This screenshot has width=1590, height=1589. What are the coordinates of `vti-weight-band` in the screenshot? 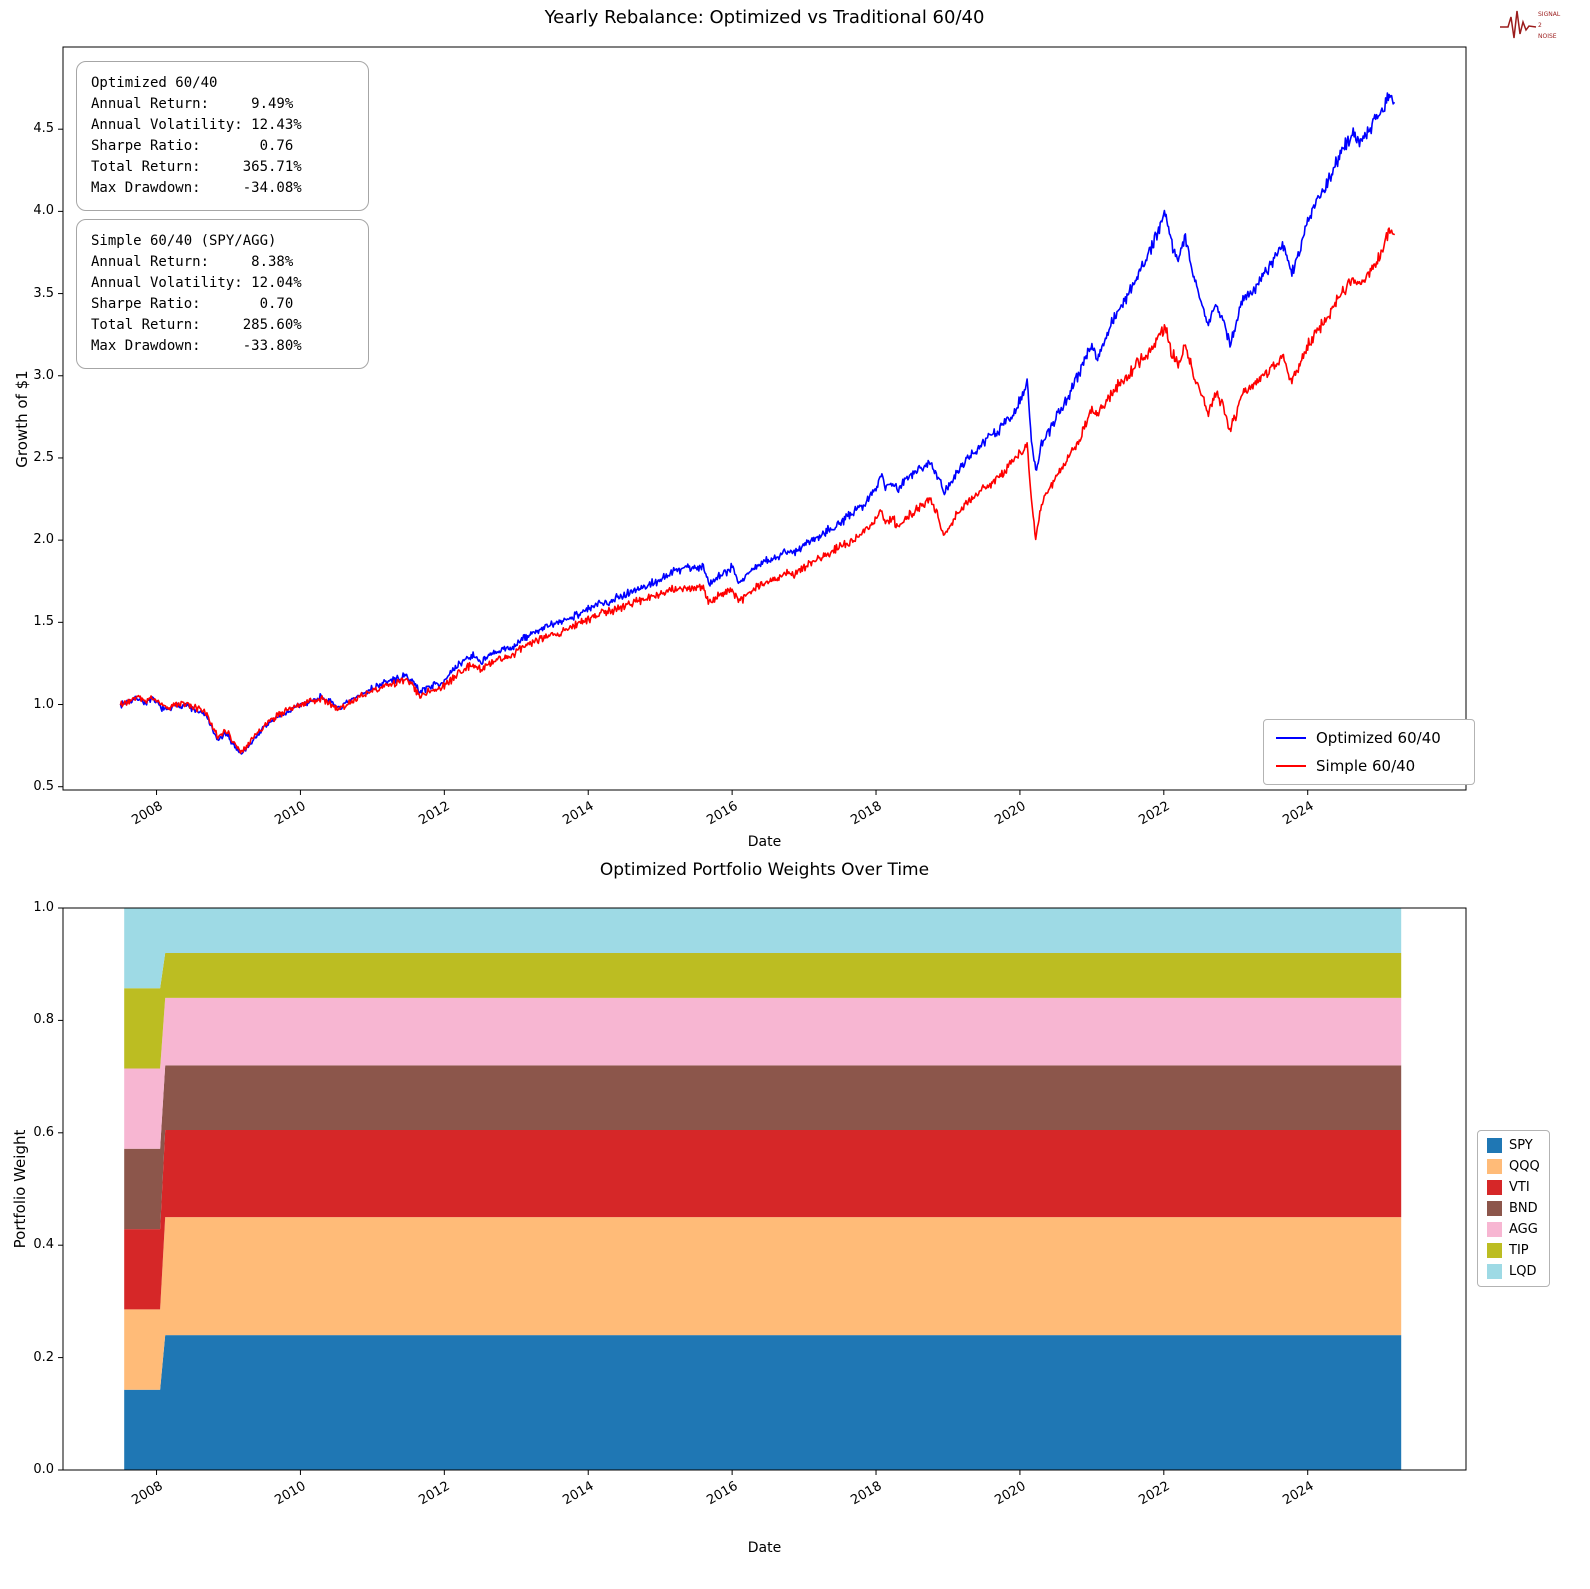 It's located at (763, 1220).